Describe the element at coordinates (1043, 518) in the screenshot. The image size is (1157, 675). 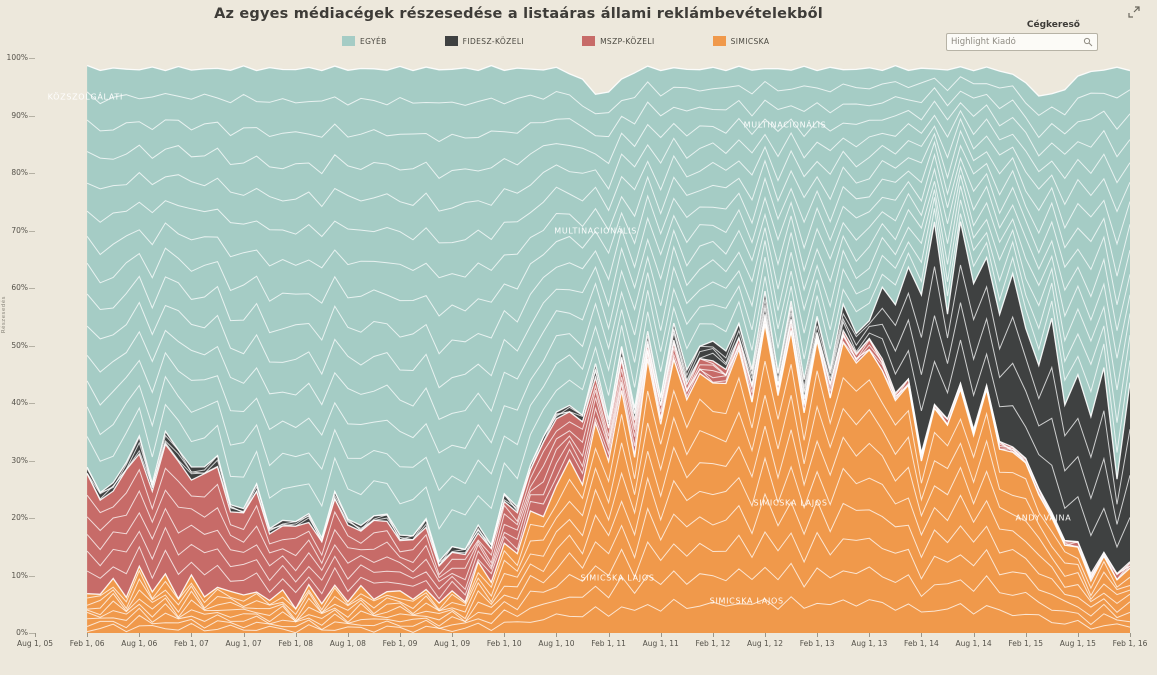
I see `chart-annotation: ANDY VAJNA` at that location.